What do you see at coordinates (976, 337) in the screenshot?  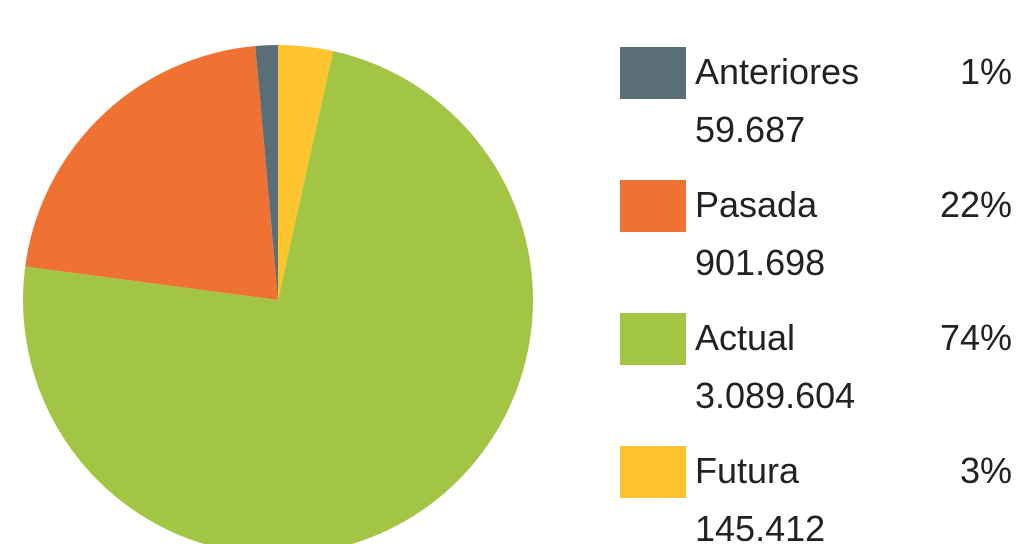 I see `legend-percentage: 74%` at bounding box center [976, 337].